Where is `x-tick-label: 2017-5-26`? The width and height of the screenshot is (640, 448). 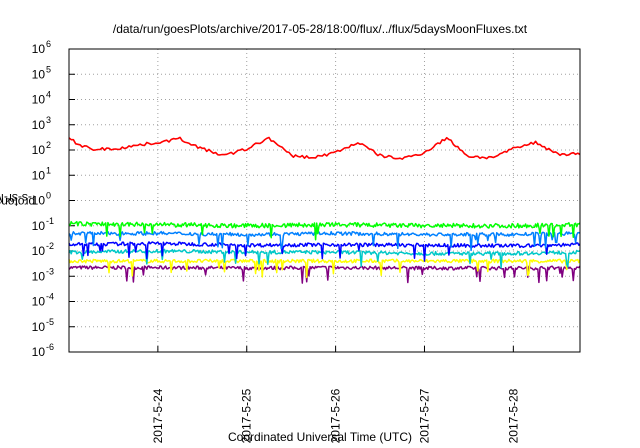 x-tick-label: 2017-5-26 is located at coordinates (336, 415).